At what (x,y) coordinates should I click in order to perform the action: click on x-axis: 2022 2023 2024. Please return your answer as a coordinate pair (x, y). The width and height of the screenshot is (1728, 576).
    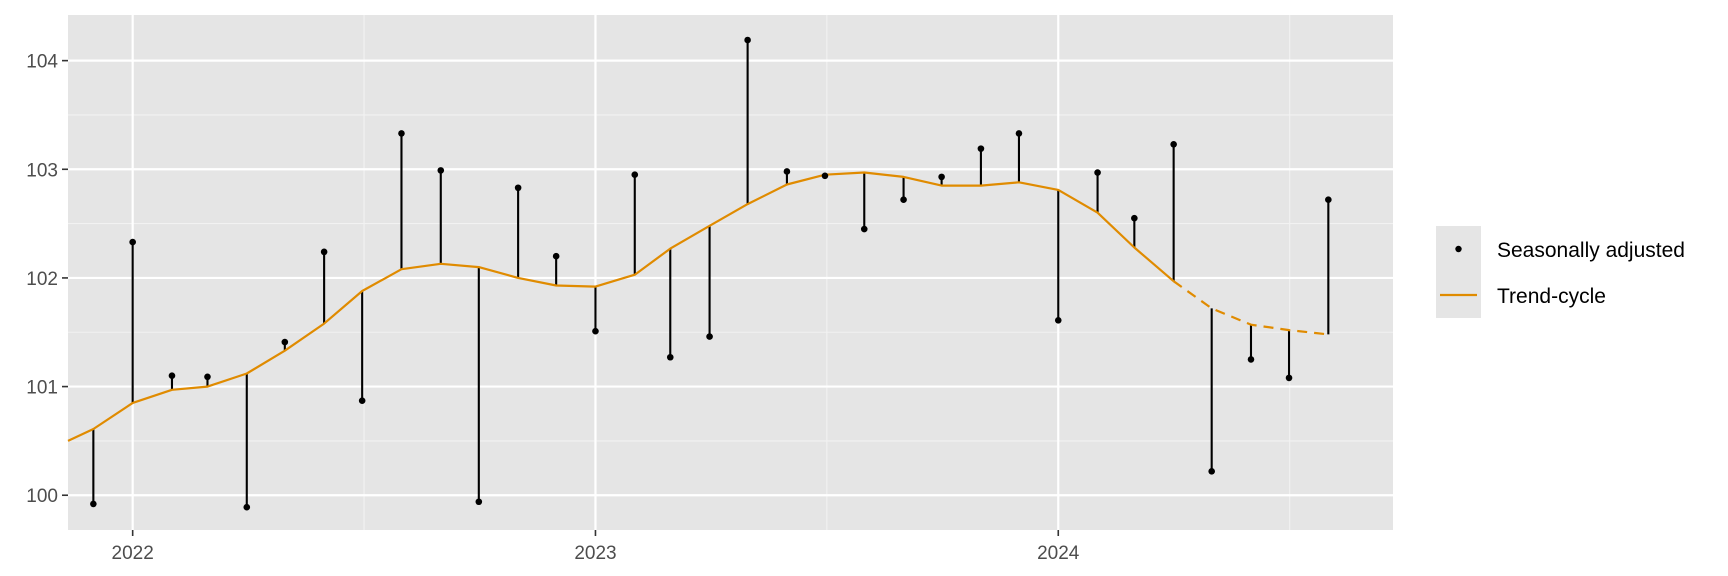
    Looking at the image, I should click on (596, 547).